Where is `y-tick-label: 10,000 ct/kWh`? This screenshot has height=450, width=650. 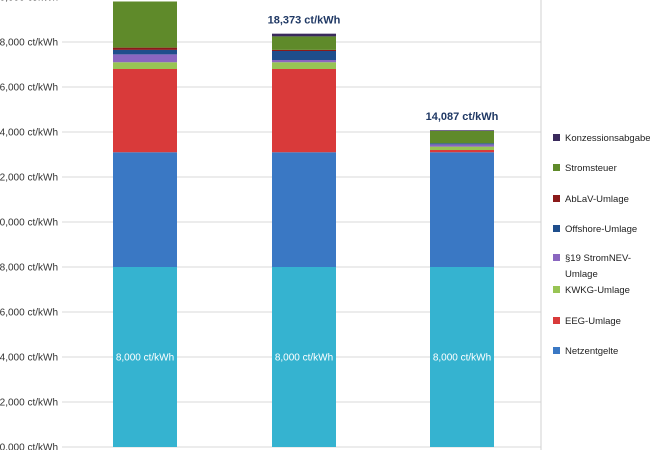 y-tick-label: 10,000 ct/kWh is located at coordinates (29, 223).